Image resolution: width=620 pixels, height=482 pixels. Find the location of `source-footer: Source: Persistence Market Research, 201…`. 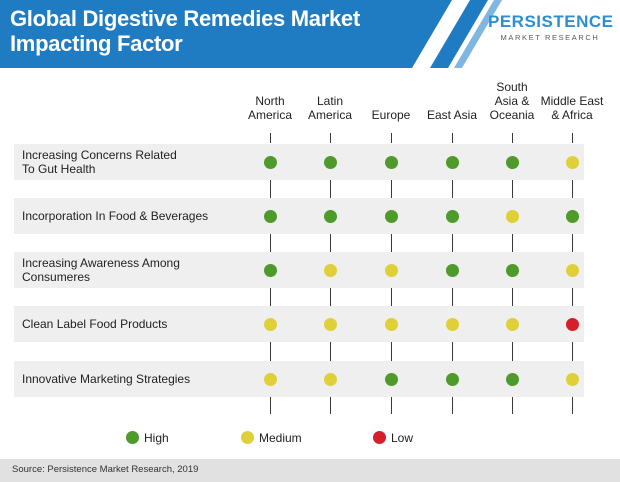

source-footer: Source: Persistence Market Research, 201… is located at coordinates (310, 470).